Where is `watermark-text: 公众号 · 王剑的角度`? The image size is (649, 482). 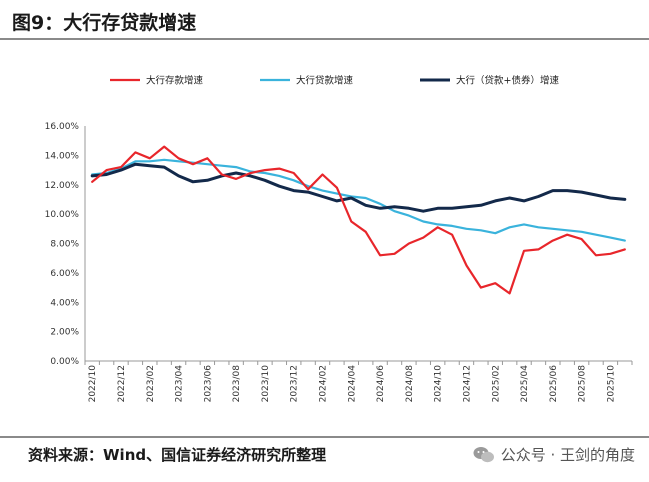 watermark-text: 公众号 · 王剑的角度 is located at coordinates (567, 455).